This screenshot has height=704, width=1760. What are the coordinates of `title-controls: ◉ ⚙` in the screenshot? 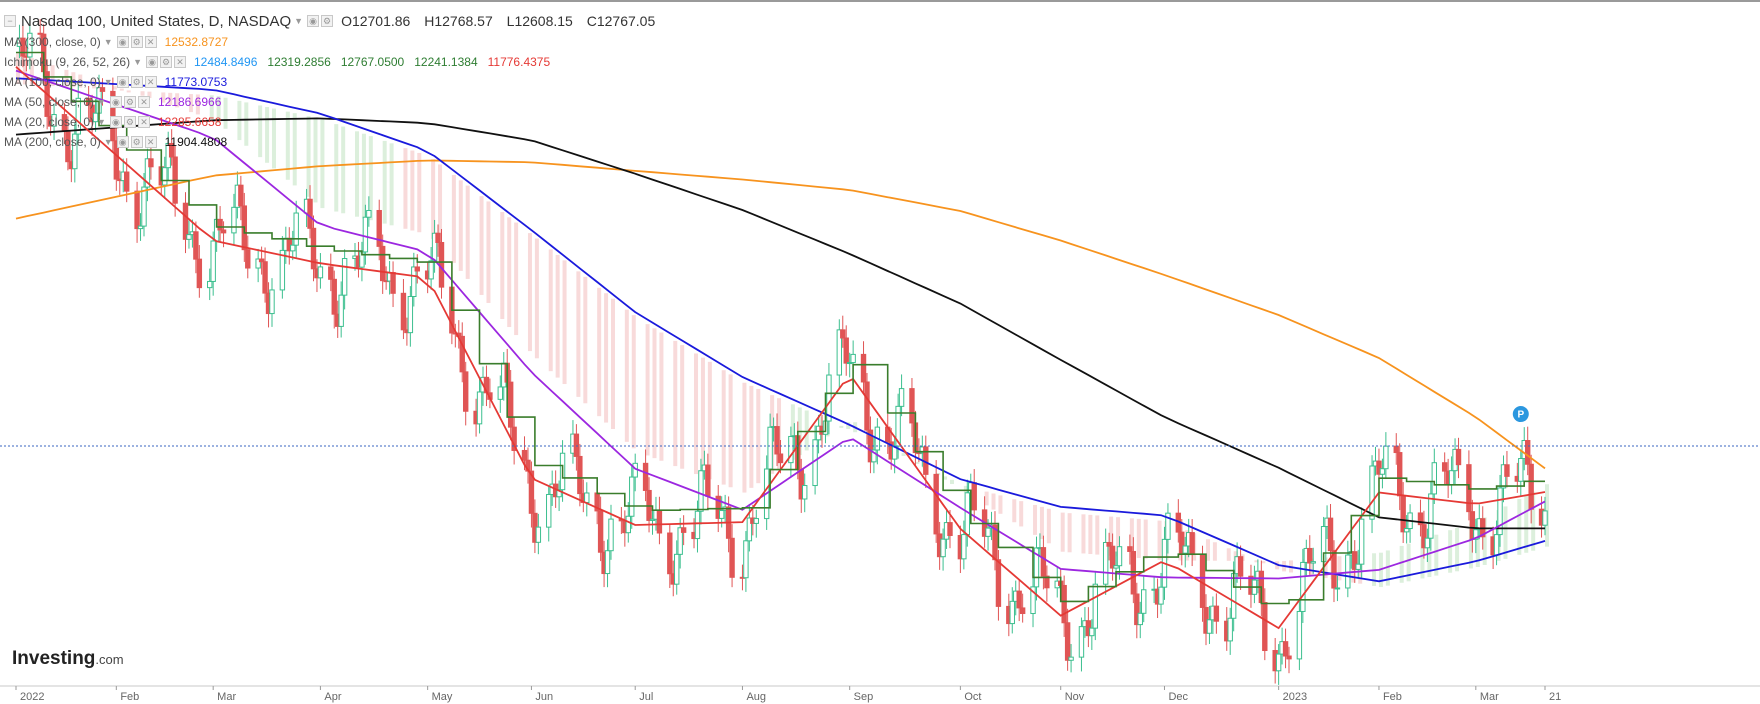 It's located at (320, 21).